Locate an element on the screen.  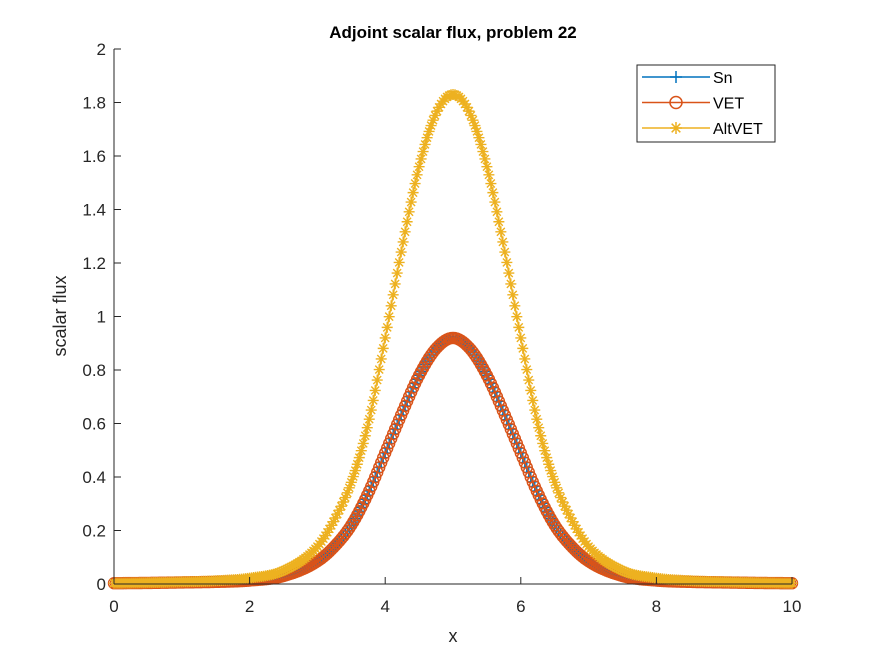
y-tick-label: 0.8 is located at coordinates (94, 370).